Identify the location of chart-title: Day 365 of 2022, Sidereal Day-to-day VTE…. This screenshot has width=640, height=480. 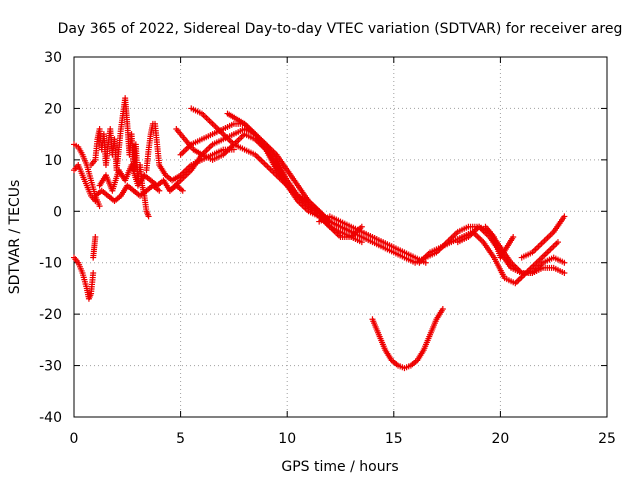
(340, 29).